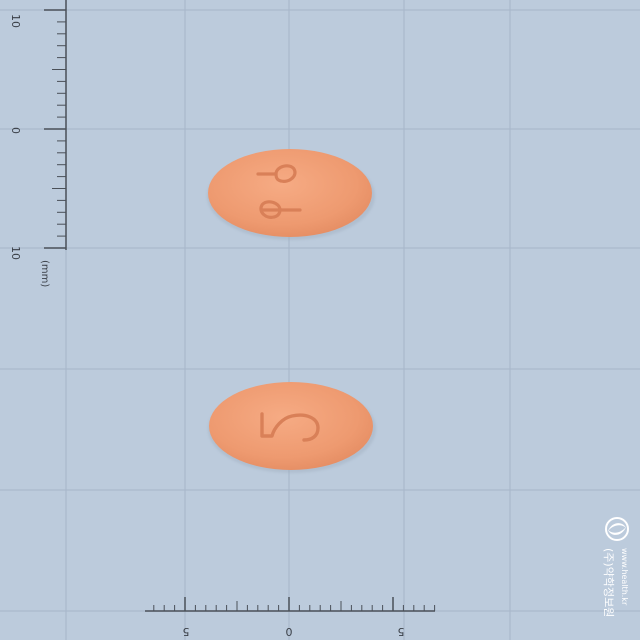  What do you see at coordinates (15, 21) in the screenshot?
I see `left-scale-label-top: 10` at bounding box center [15, 21].